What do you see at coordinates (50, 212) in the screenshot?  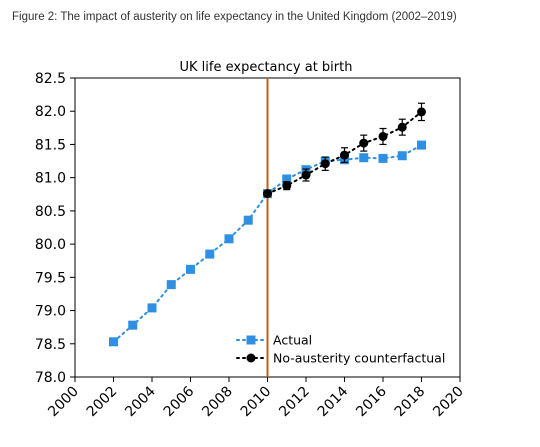 I see `y-tick-label: 80.5` at bounding box center [50, 212].